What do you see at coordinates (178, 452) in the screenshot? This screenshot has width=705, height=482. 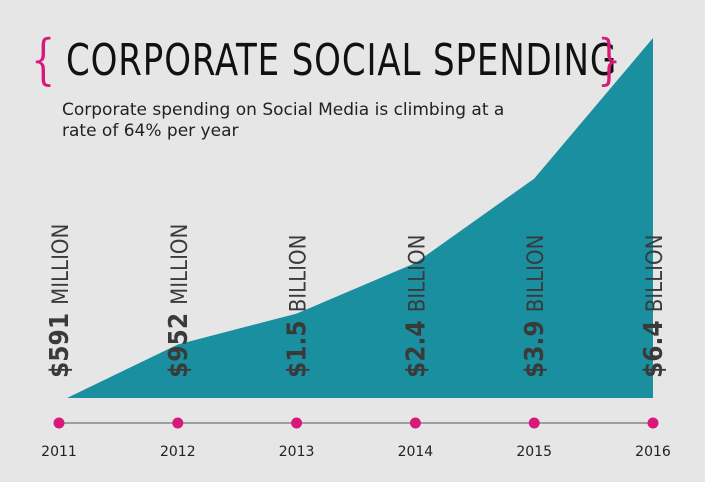 I see `year-label: 2012` at bounding box center [178, 452].